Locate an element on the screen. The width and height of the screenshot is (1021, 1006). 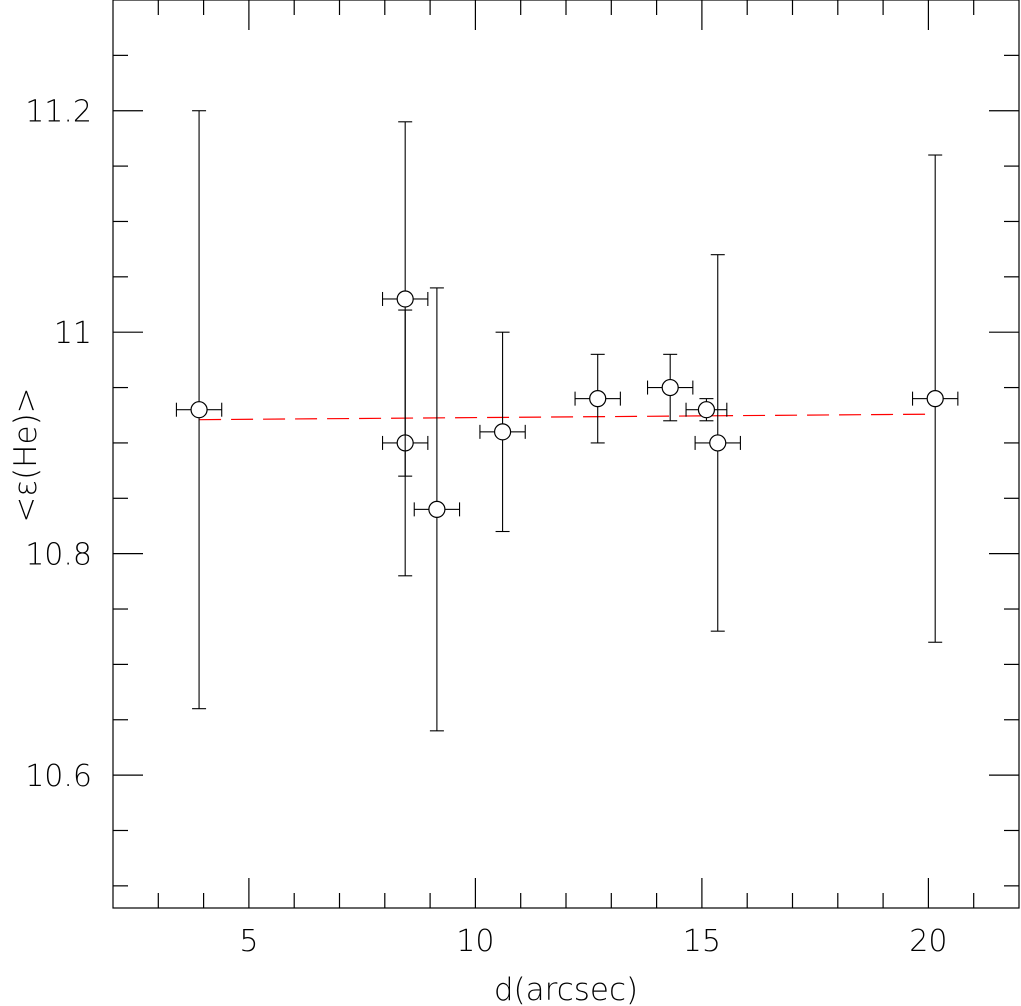
y-axis-label: <ε(He)> is located at coordinates (26, 454).